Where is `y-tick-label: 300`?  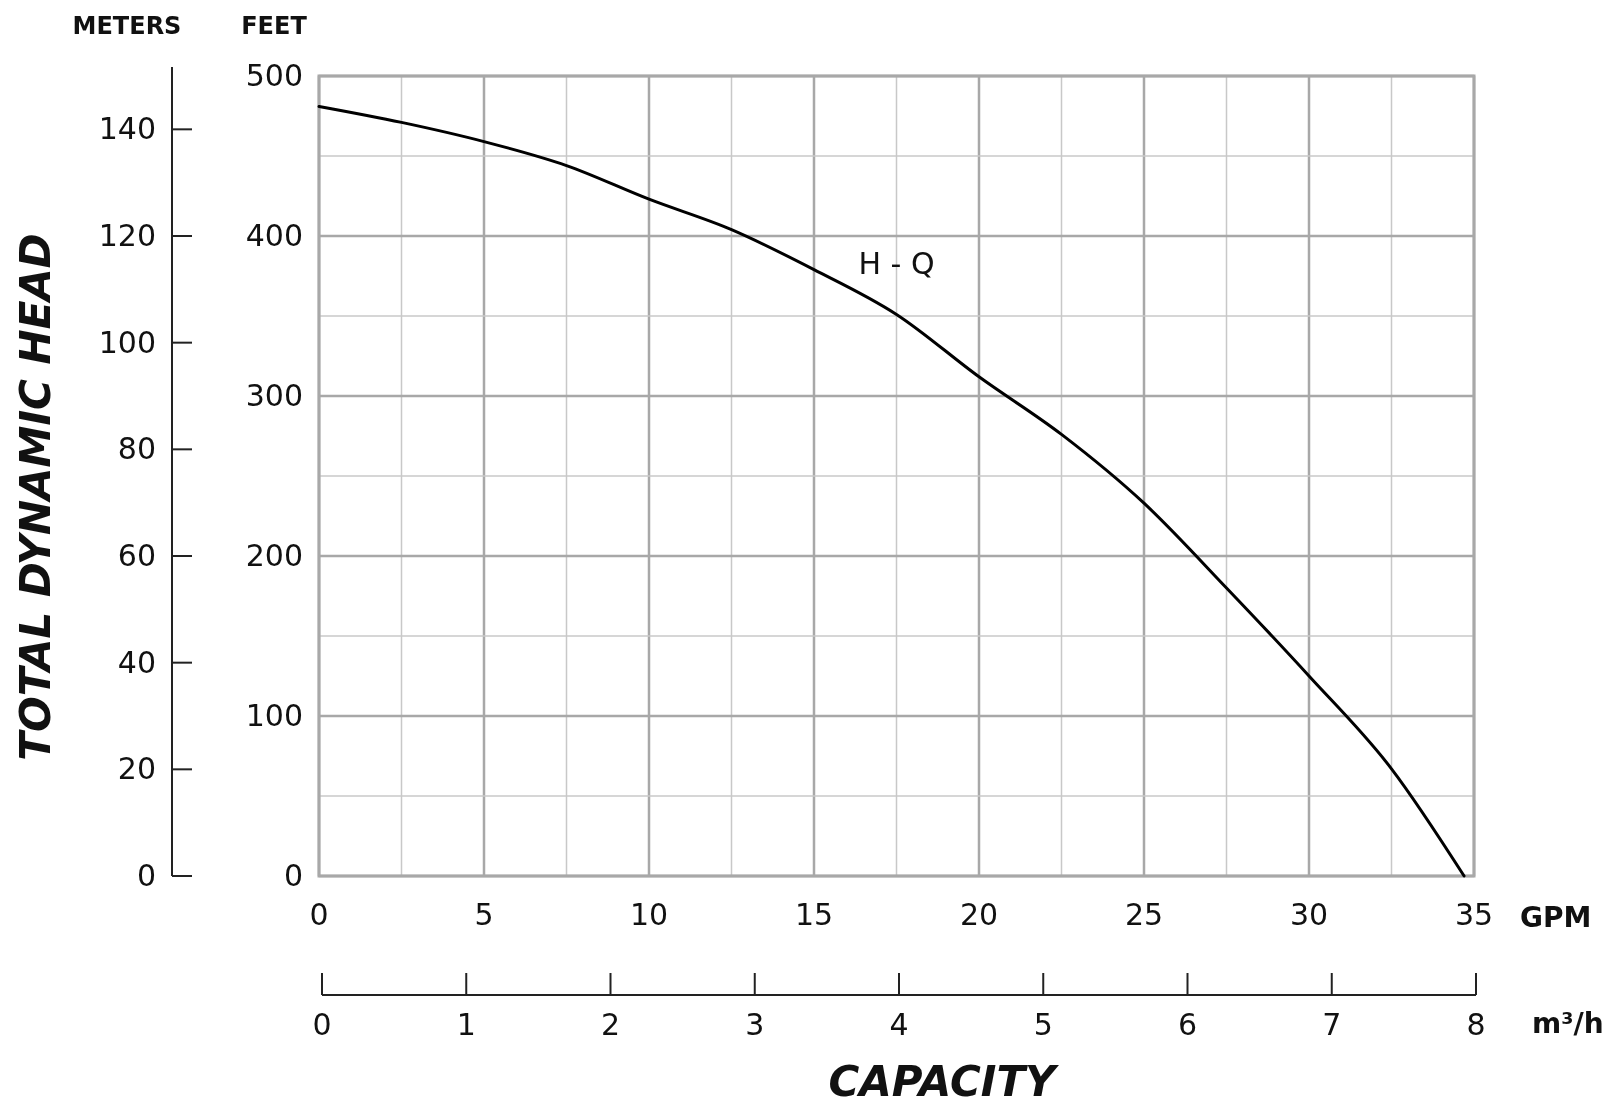
y-tick-label: 300 is located at coordinates (274, 395).